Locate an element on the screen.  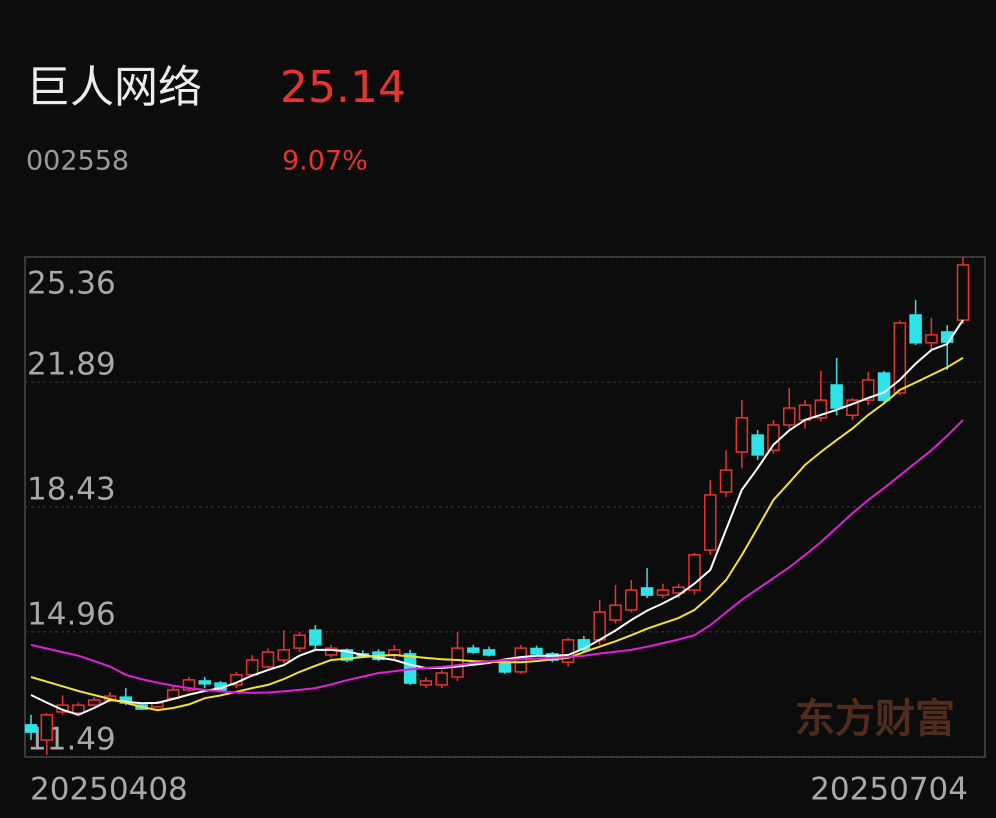
y-tick-label: 14.96 is located at coordinates (71, 614).